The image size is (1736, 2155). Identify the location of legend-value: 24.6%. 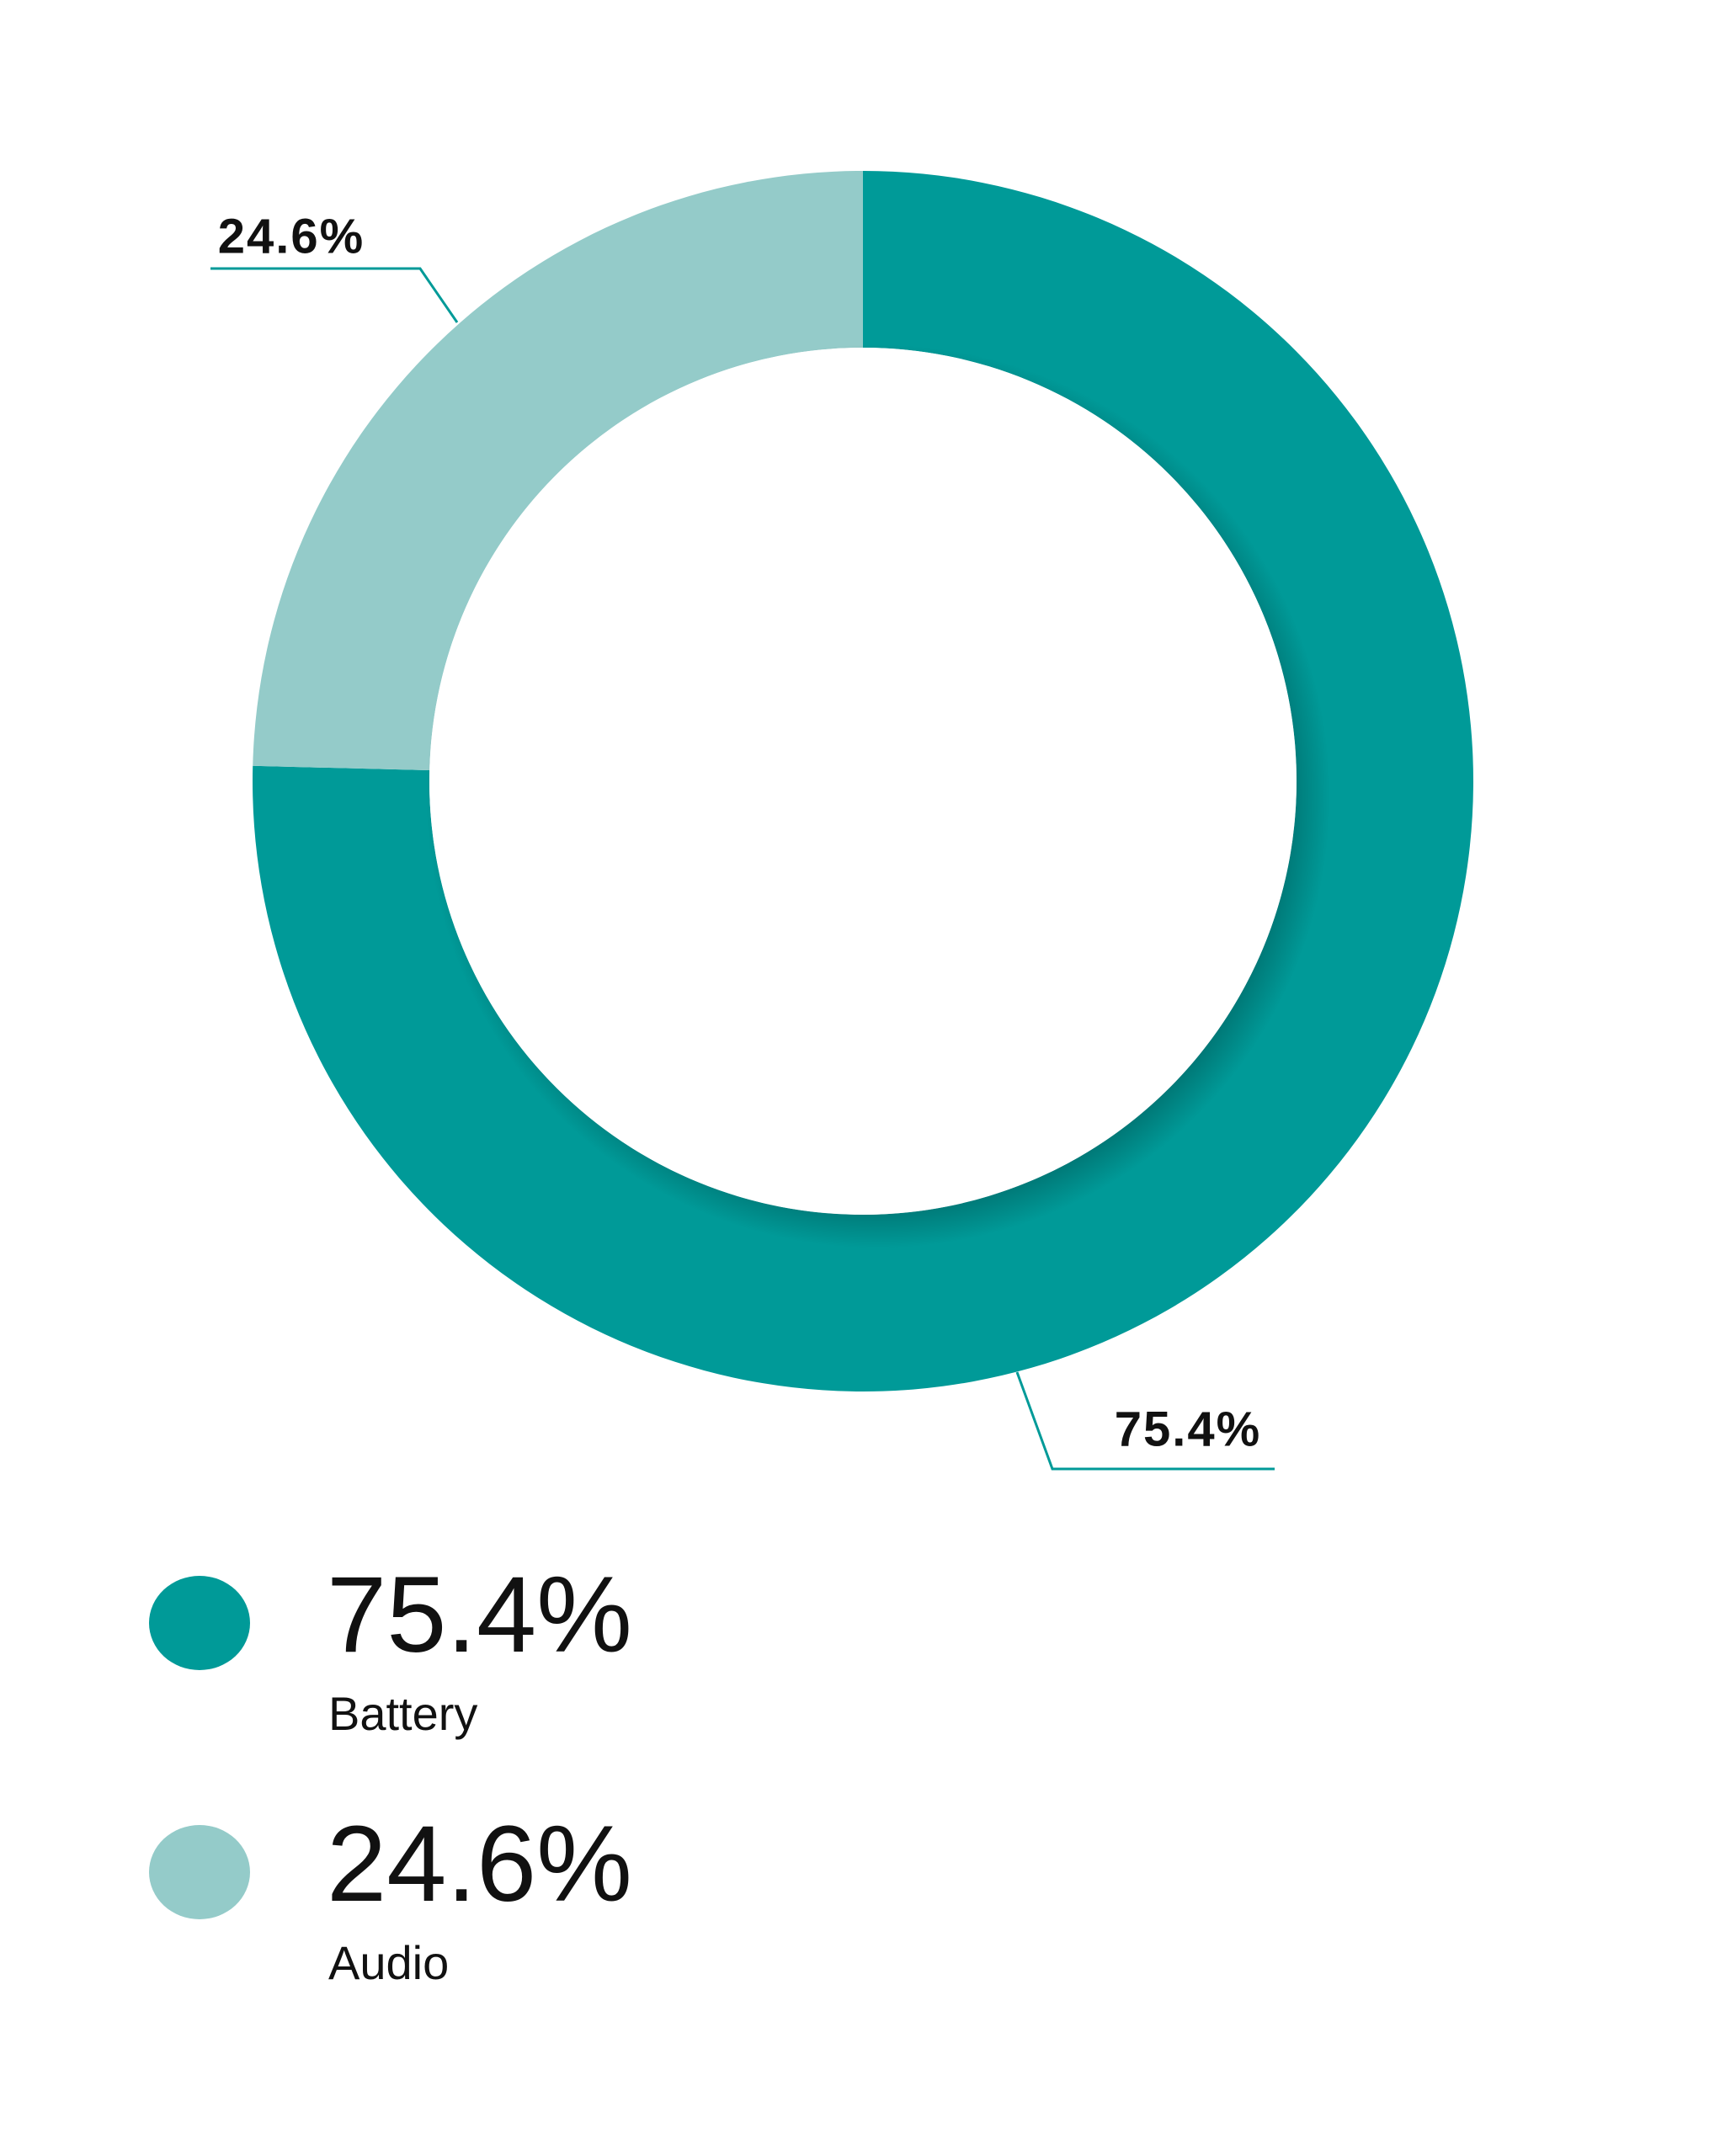
(479, 1864).